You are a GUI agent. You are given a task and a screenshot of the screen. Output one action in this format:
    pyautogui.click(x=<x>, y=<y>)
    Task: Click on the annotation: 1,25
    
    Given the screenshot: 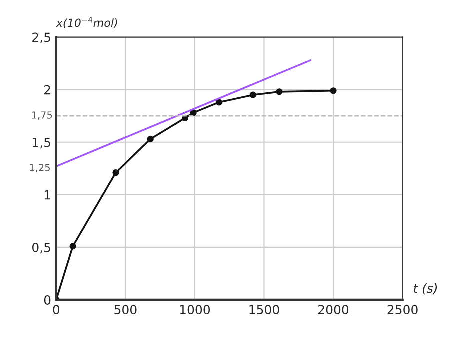 What is the action you would take?
    pyautogui.click(x=40, y=168)
    